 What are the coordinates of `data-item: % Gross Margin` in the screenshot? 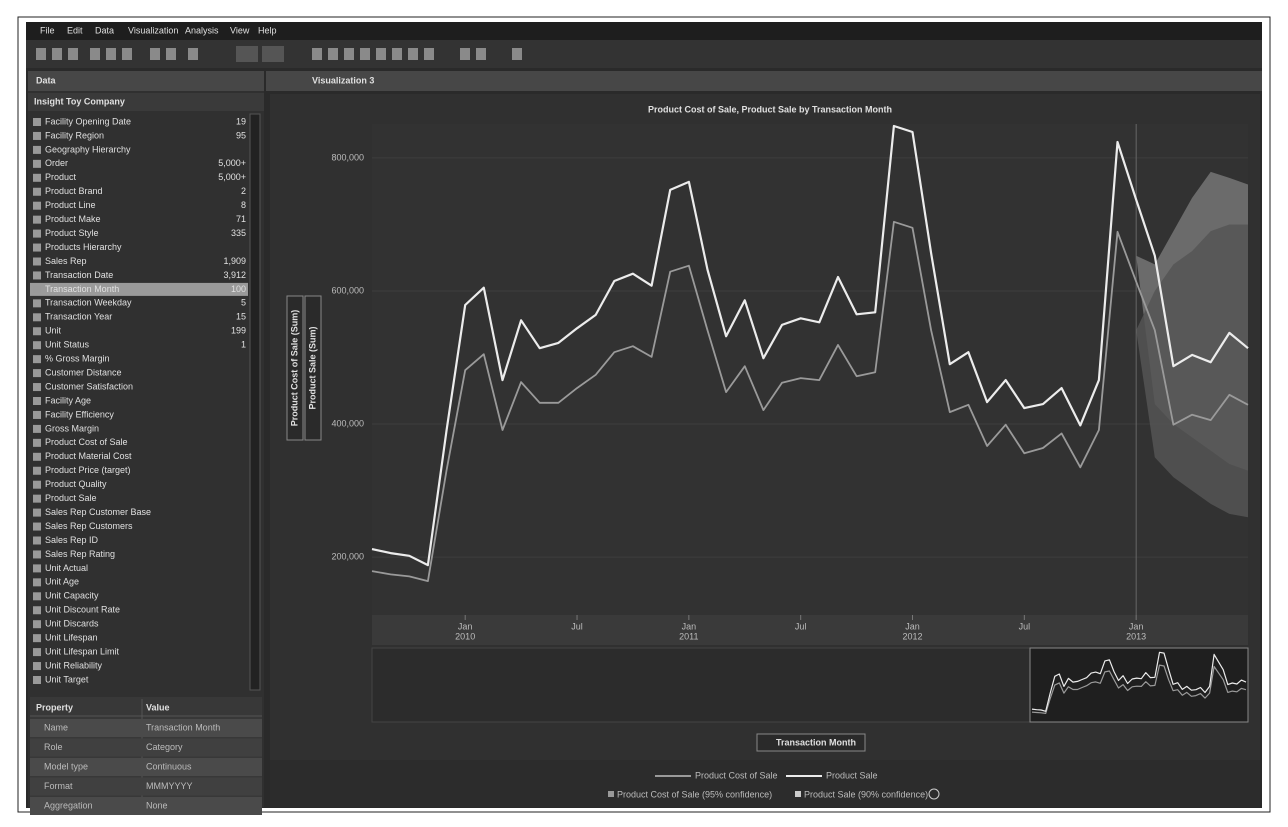 It's located at (77, 359).